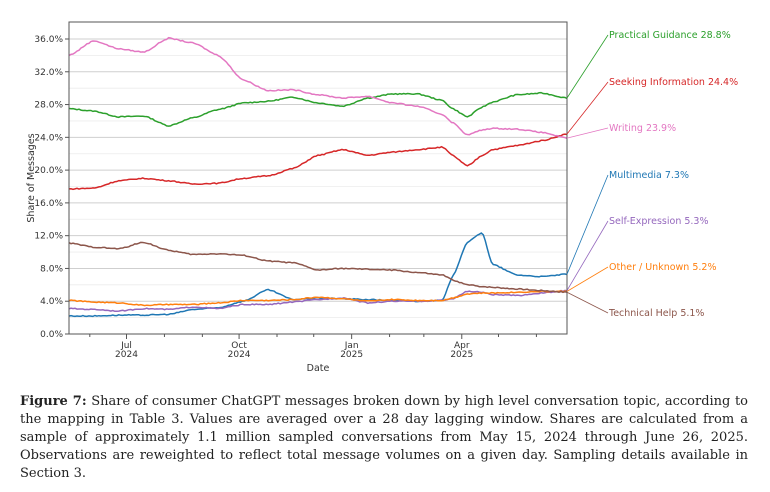  Describe the element at coordinates (318, 162) in the screenshot. I see `series-line-seeking-information` at that location.